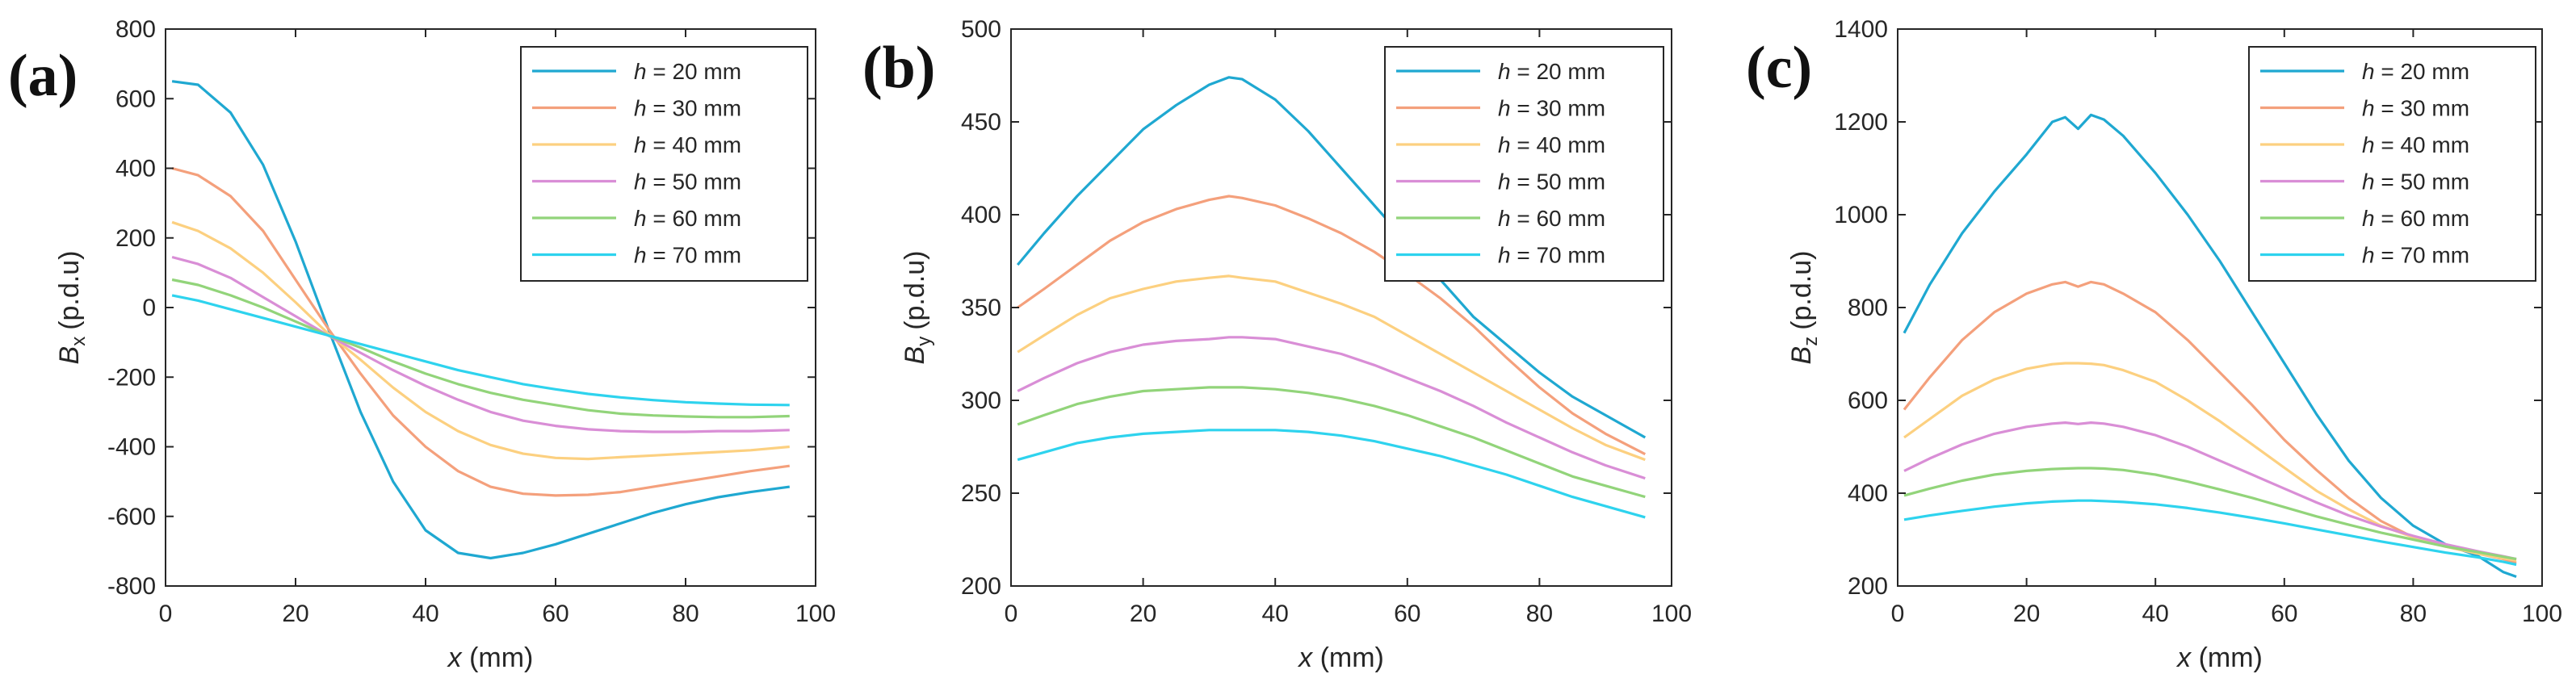 This screenshot has width=2576, height=699. Describe the element at coordinates (131, 517) in the screenshot. I see `y-tick-label: -600` at that location.